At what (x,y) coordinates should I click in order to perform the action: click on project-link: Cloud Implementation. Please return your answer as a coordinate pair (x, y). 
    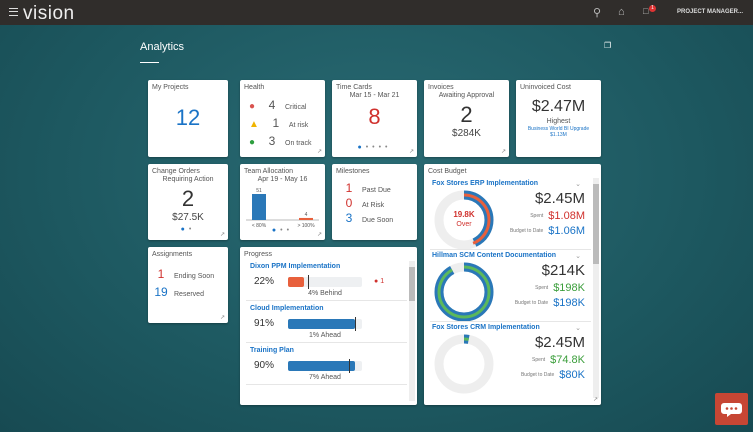
    Looking at the image, I should click on (287, 308).